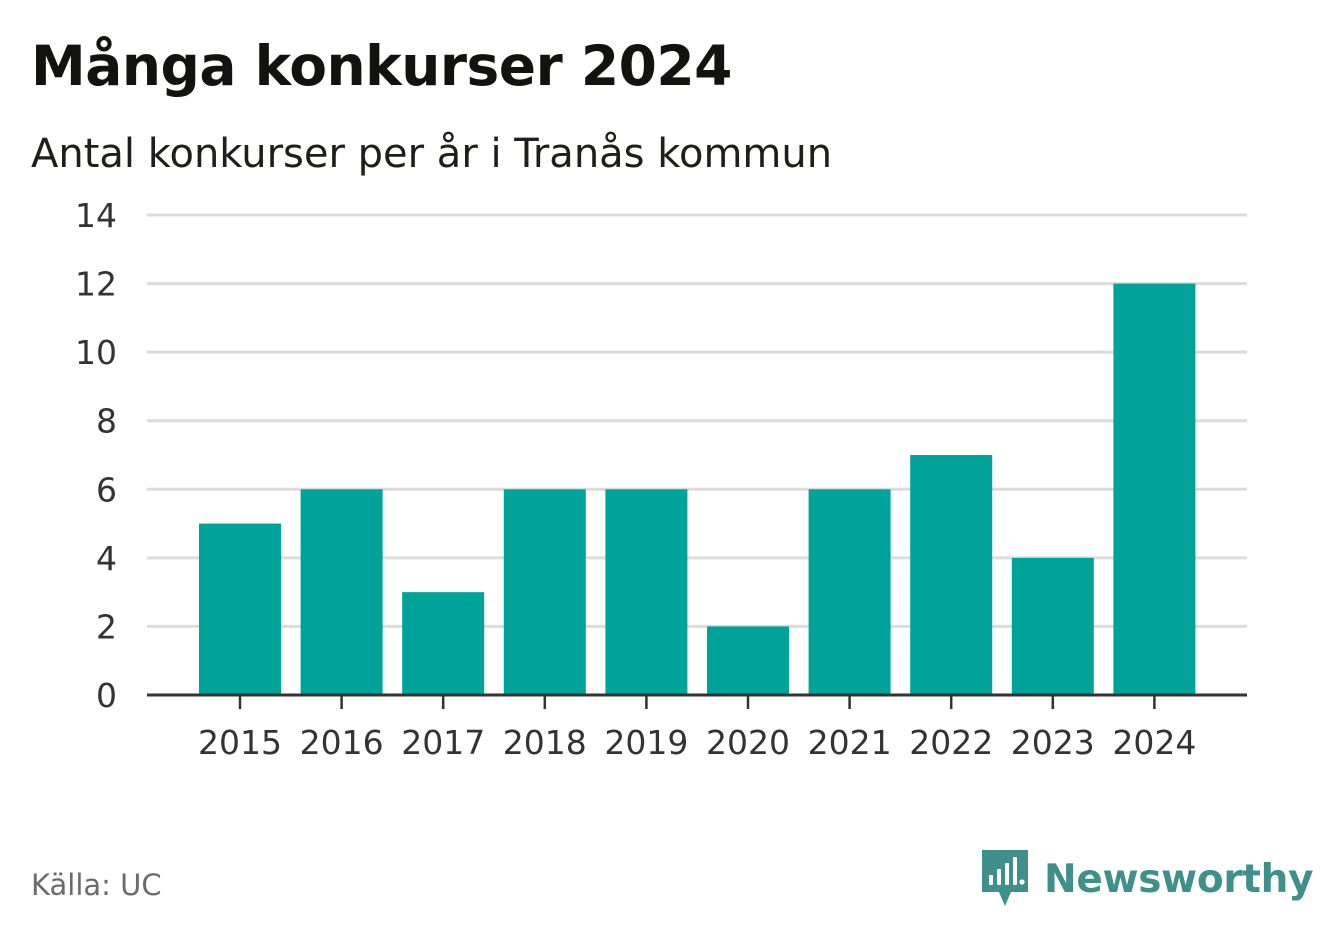 This screenshot has height=939, width=1322. What do you see at coordinates (106, 626) in the screenshot?
I see `y-tick-label: 2` at bounding box center [106, 626].